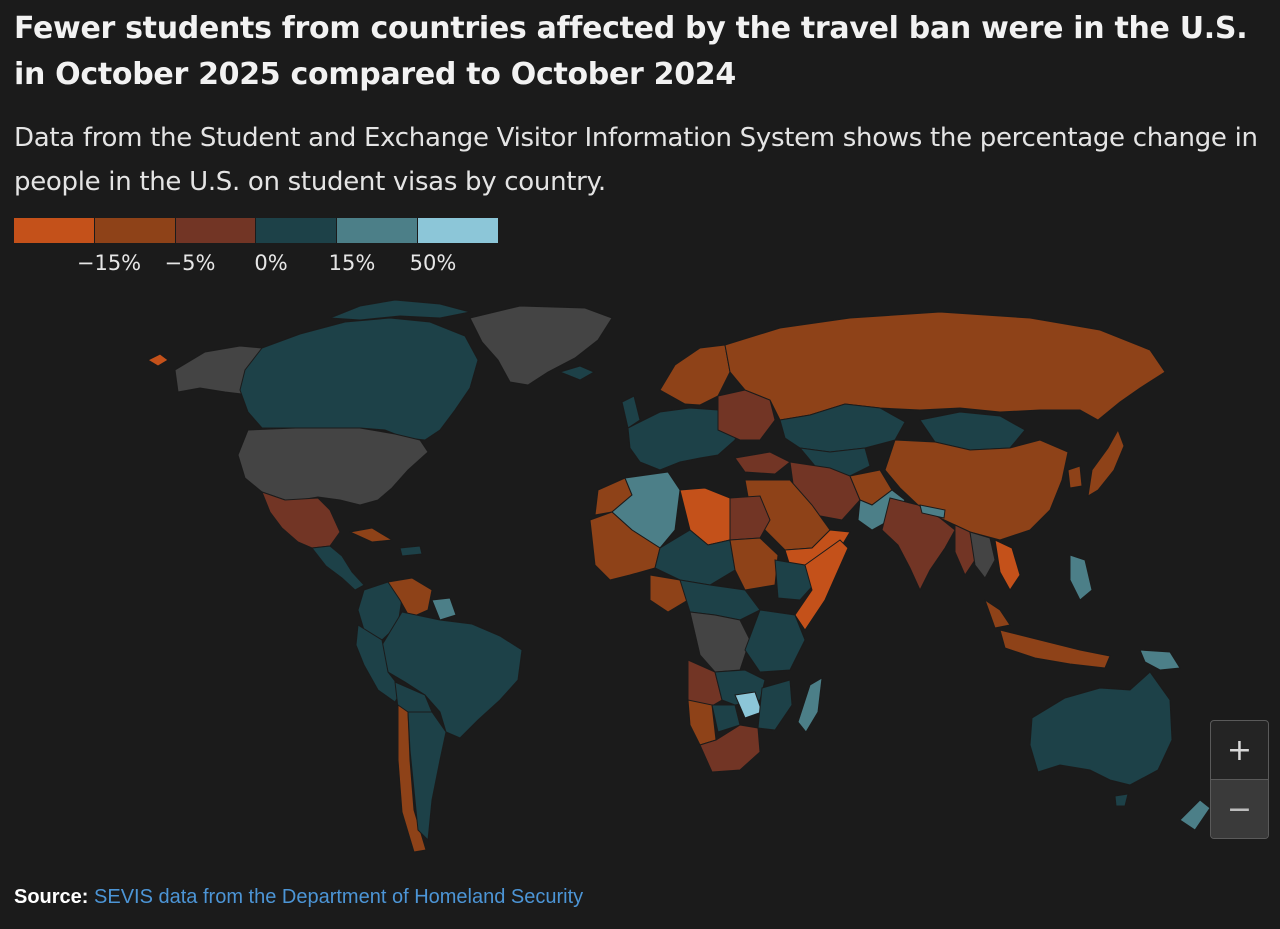 Image resolution: width=1280 pixels, height=929 pixels. I want to click on country-madagascar, so click(810, 705).